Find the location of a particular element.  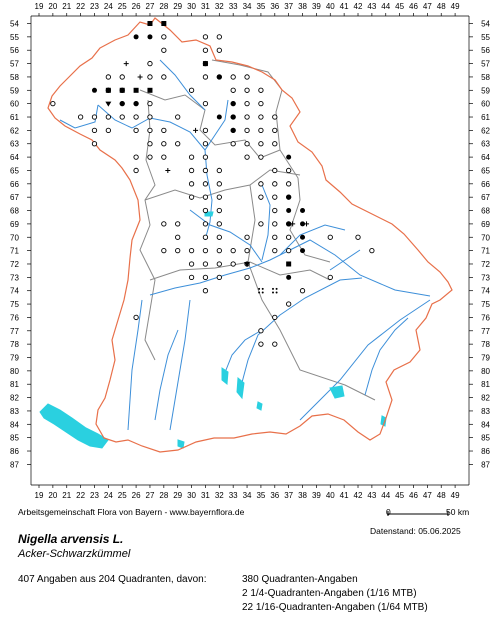

lake-brombachsee is located at coordinates (209, 214).